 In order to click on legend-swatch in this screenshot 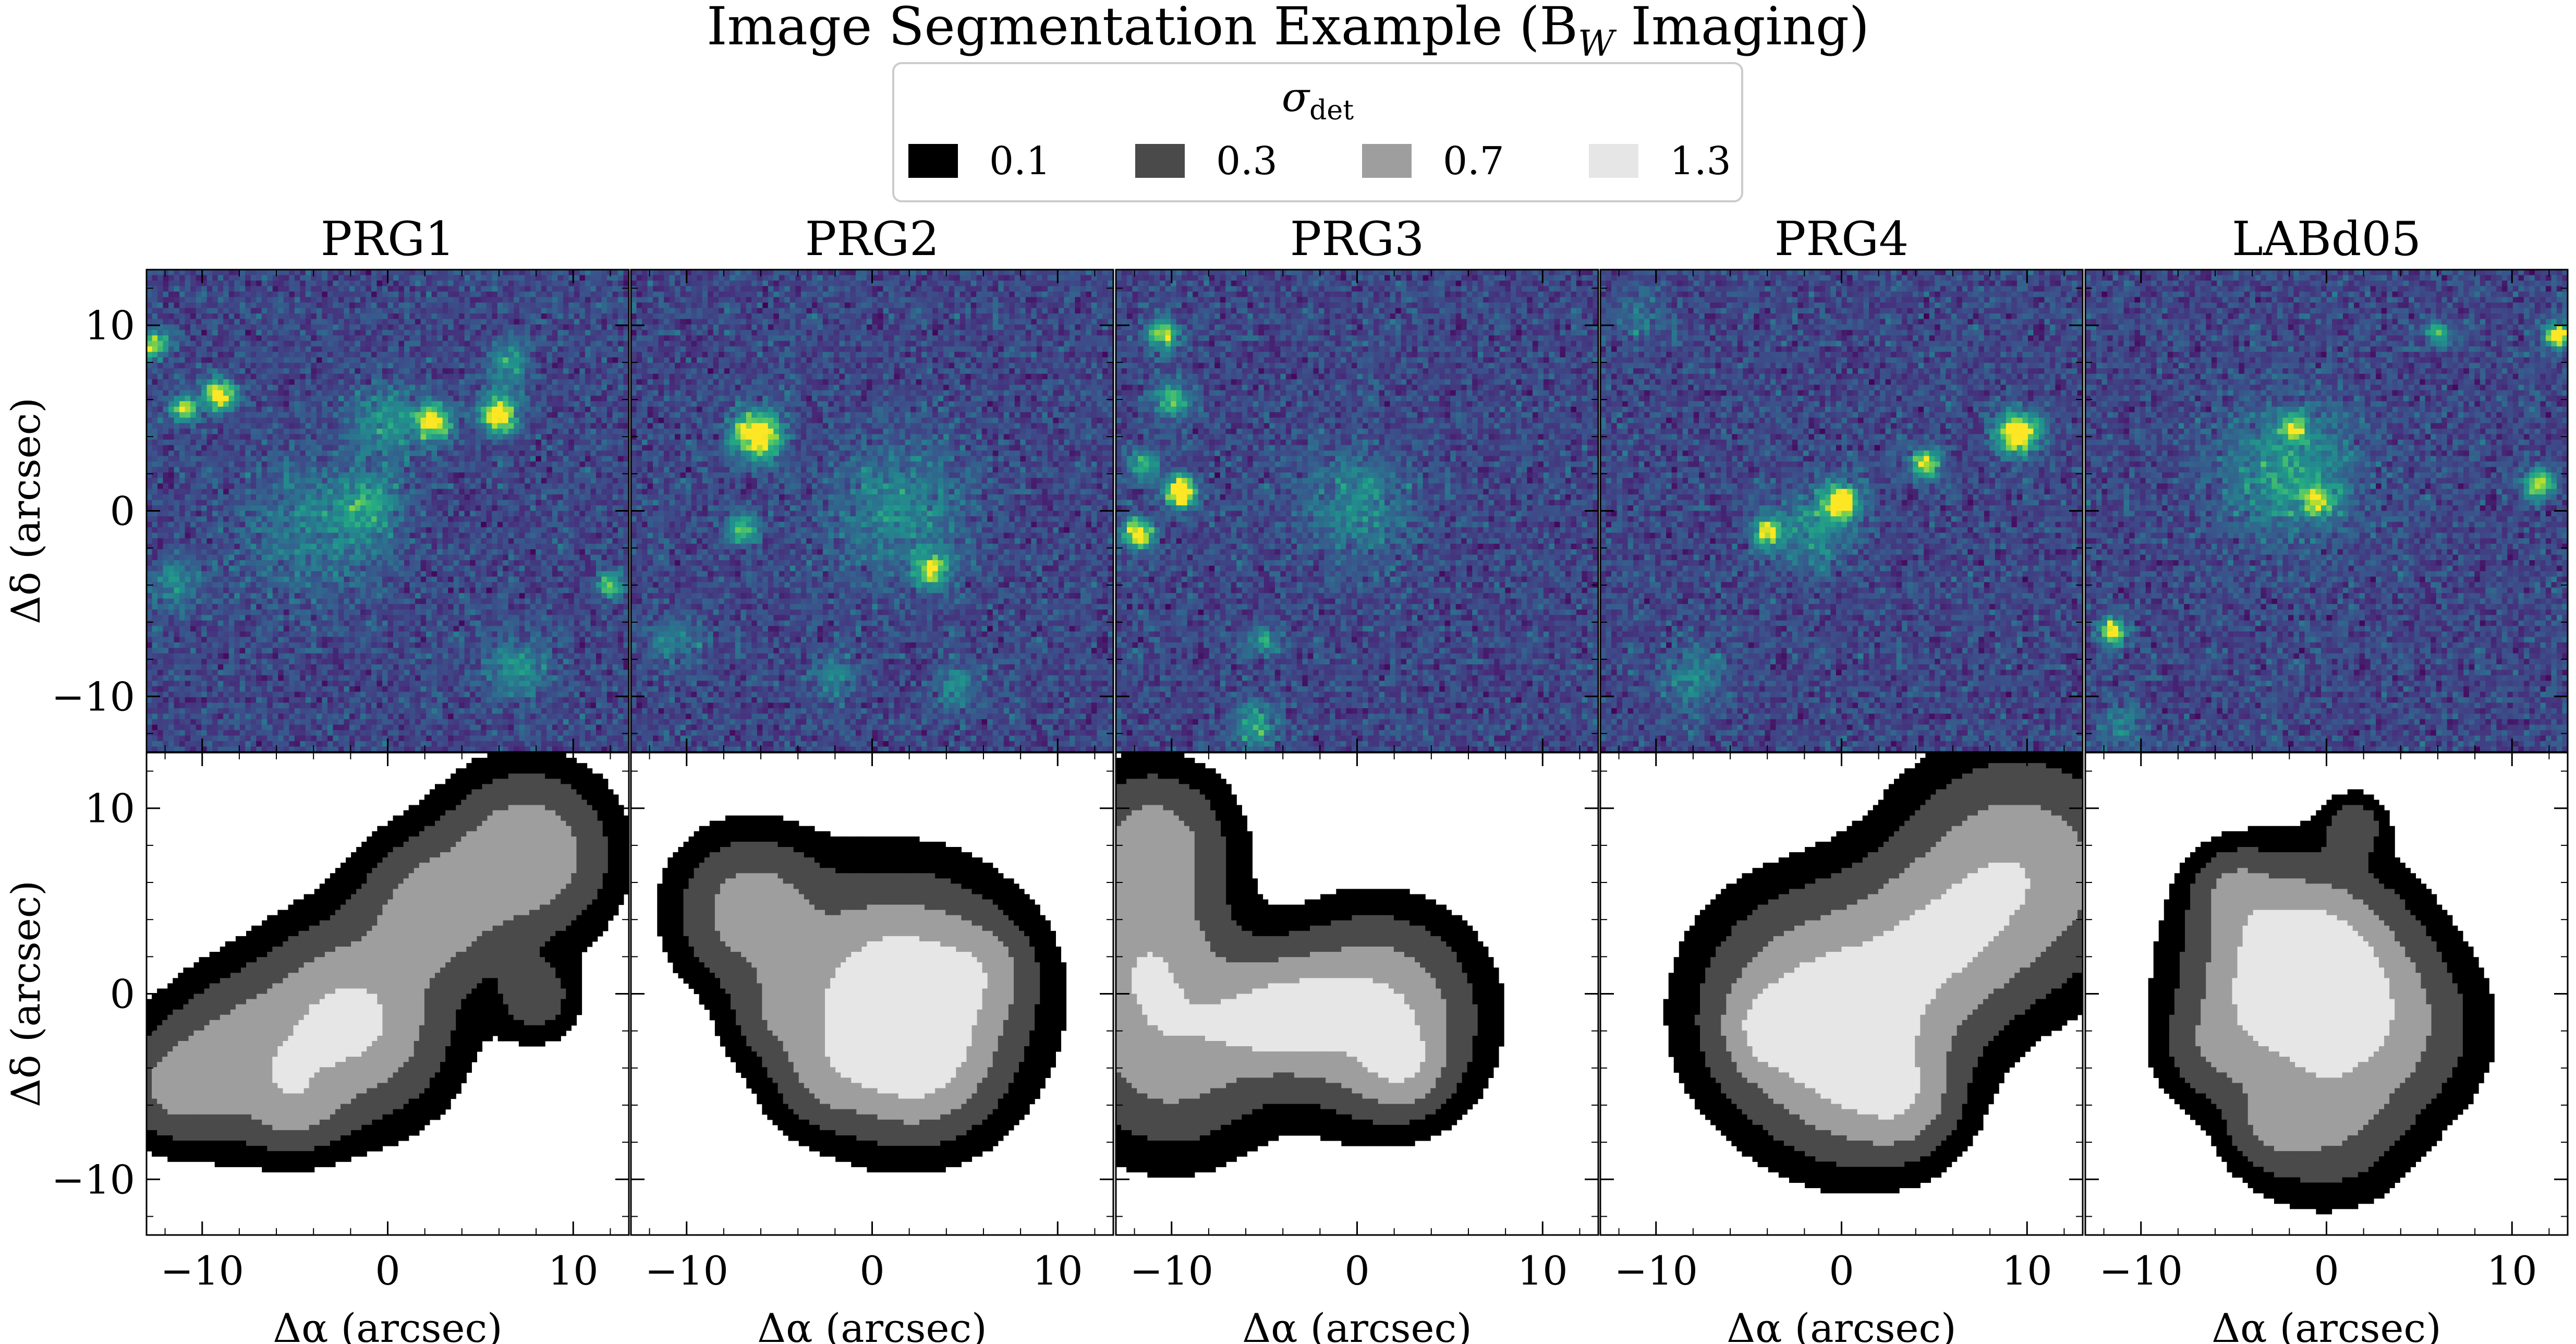, I will do `click(1613, 161)`.